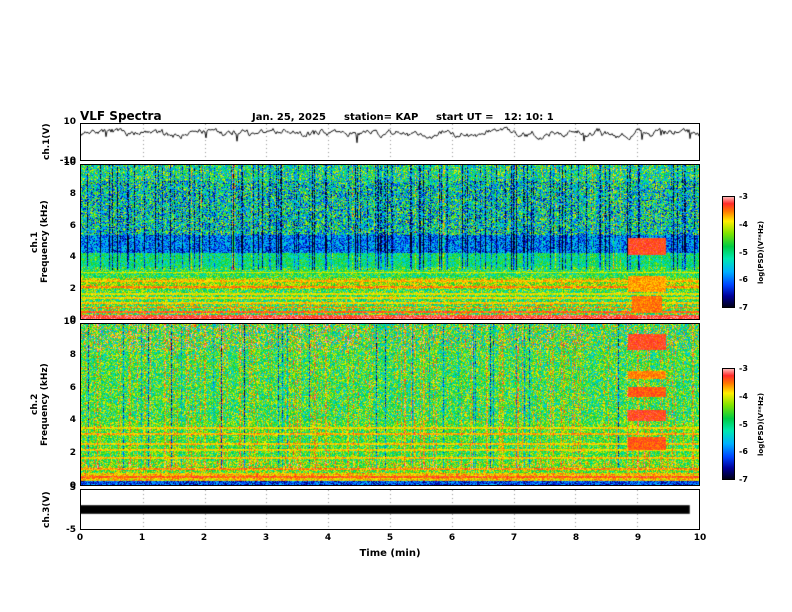  What do you see at coordinates (514, 538) in the screenshot?
I see `tick-label: 7` at bounding box center [514, 538].